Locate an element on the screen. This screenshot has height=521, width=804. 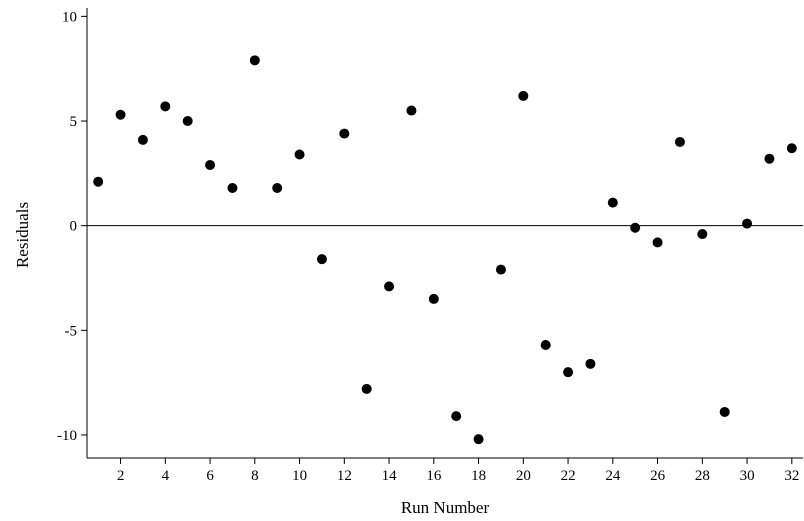
x-tick-label: 22 is located at coordinates (568, 476).